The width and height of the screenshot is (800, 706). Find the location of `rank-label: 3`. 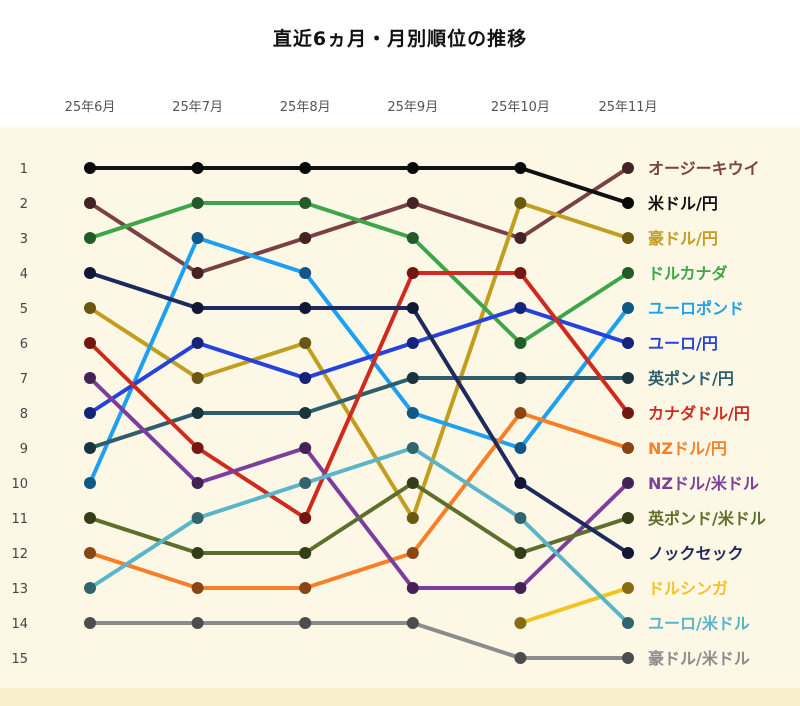

rank-label: 3 is located at coordinates (24, 239).